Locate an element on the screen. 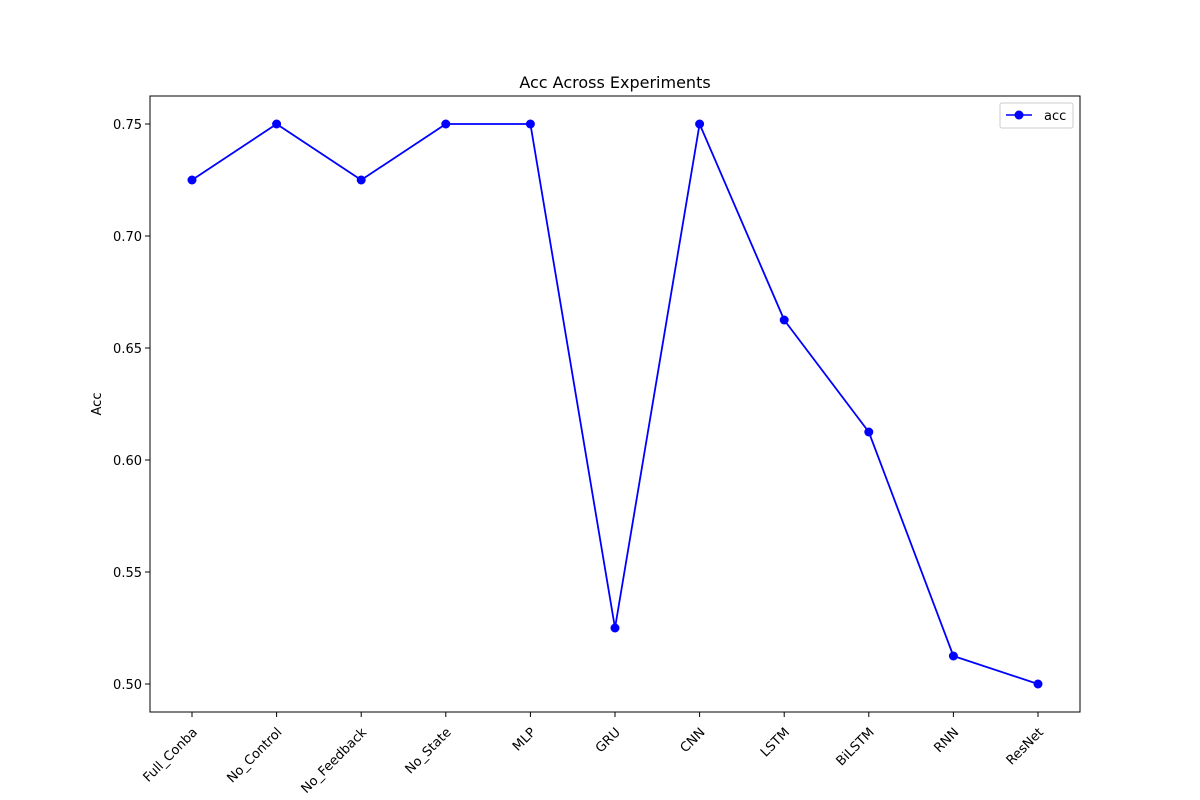 This screenshot has height=800, width=1200. y-tick-label: 0.70 is located at coordinates (127, 237).